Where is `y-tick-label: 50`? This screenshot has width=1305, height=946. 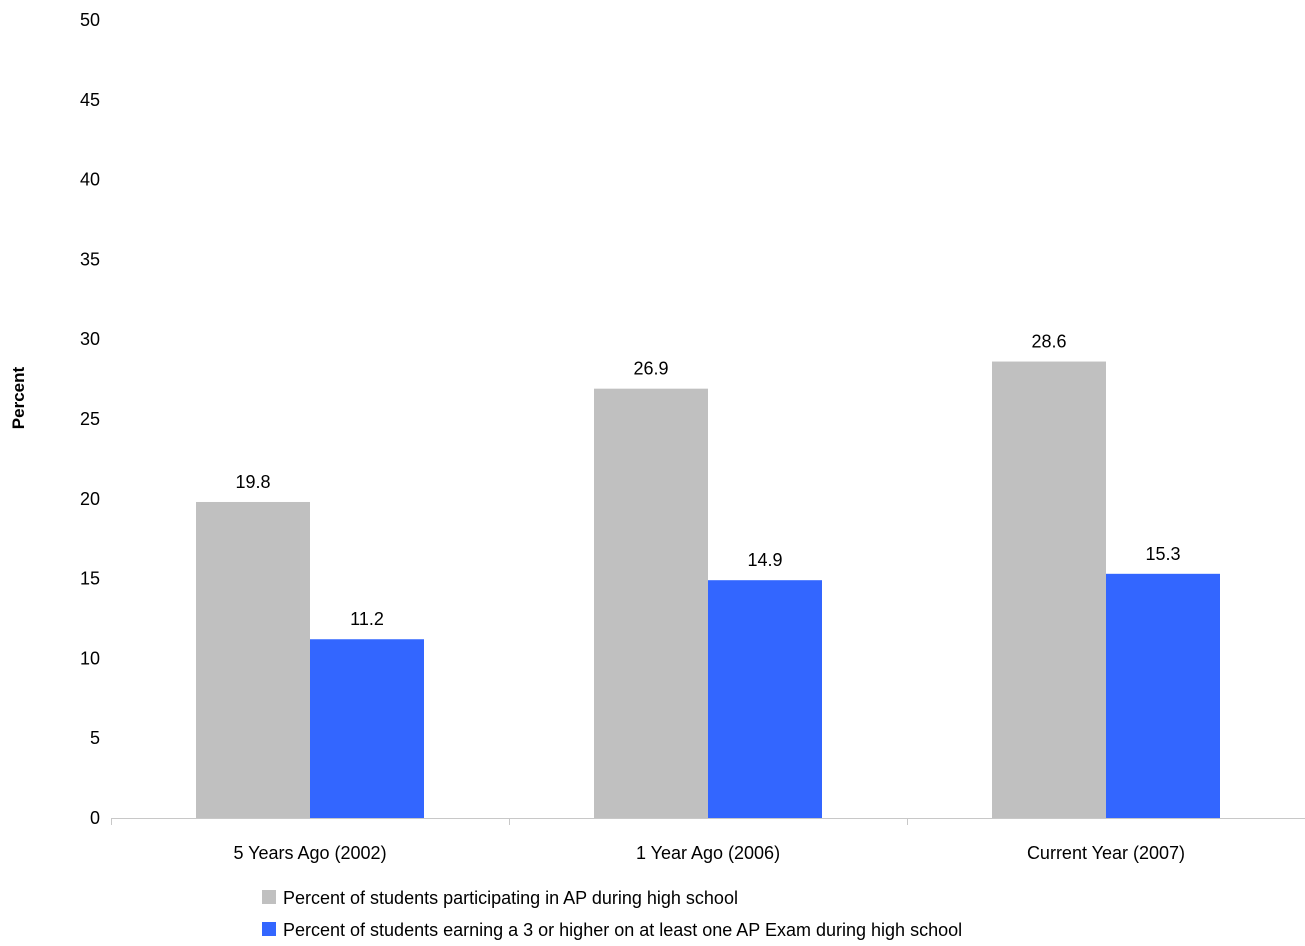 y-tick-label: 50 is located at coordinates (90, 20).